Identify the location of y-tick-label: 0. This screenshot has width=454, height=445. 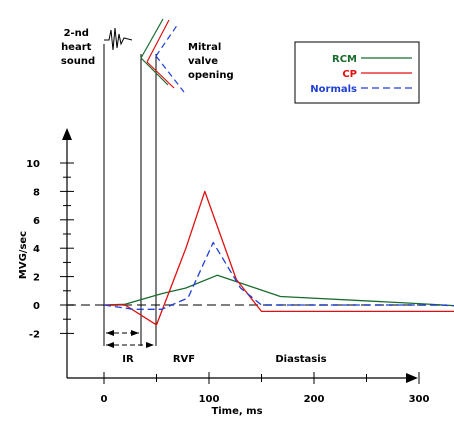
(36, 306).